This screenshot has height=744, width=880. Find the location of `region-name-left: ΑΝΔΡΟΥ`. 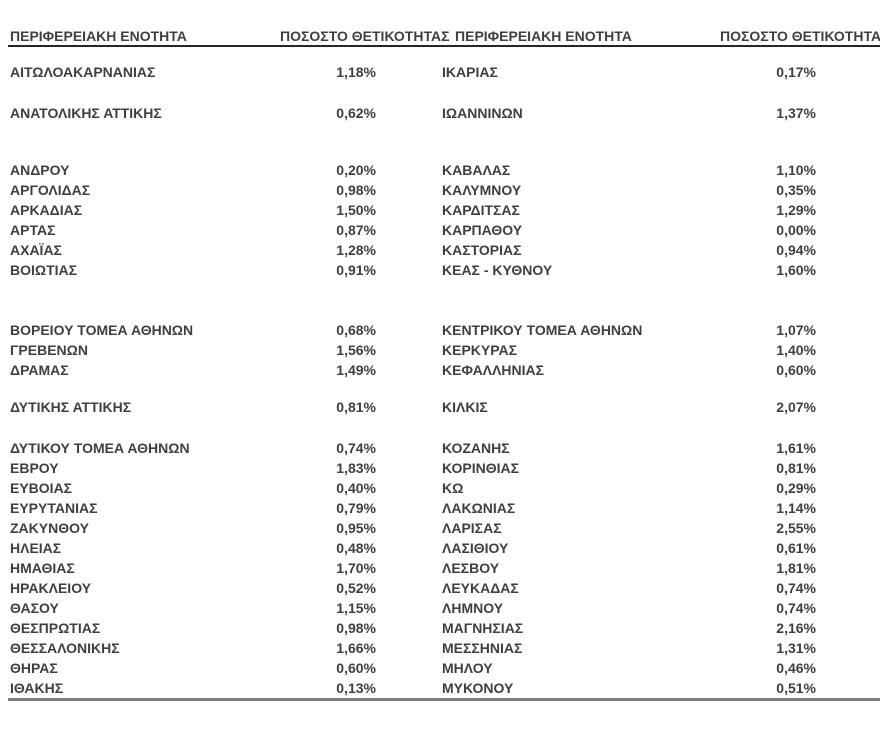

region-name-left: ΑΝΔΡΟΥ is located at coordinates (40, 170).